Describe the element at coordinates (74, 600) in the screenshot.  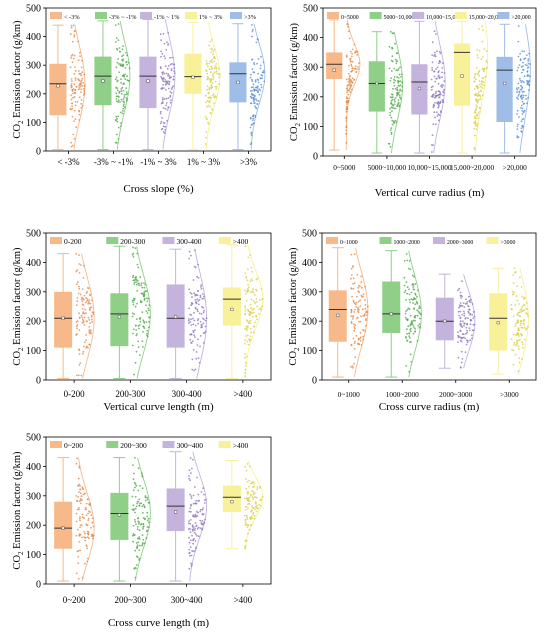
I see `x-tick-label: 0~200` at that location.